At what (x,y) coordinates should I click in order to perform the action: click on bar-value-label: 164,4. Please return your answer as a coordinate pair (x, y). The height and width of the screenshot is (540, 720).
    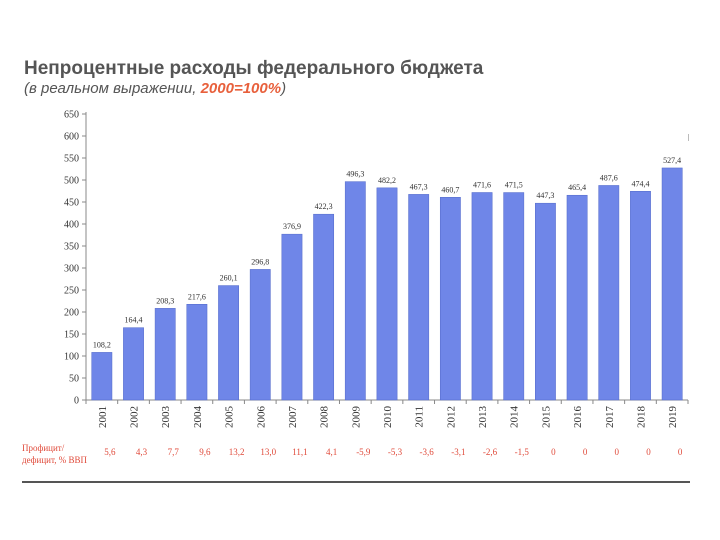
    Looking at the image, I should click on (134, 320).